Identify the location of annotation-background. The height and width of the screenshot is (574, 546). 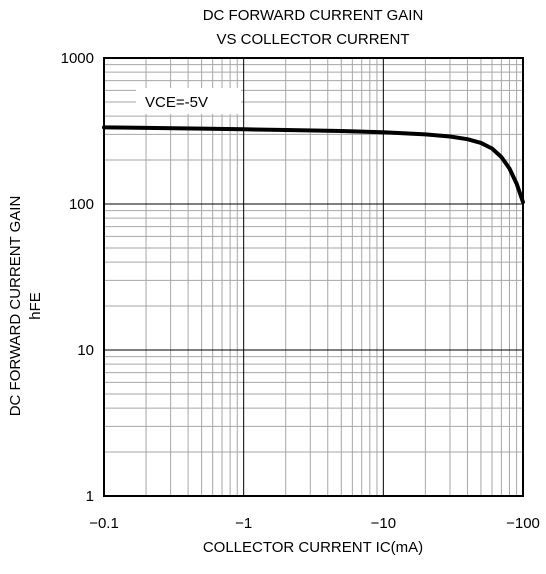
(188, 101).